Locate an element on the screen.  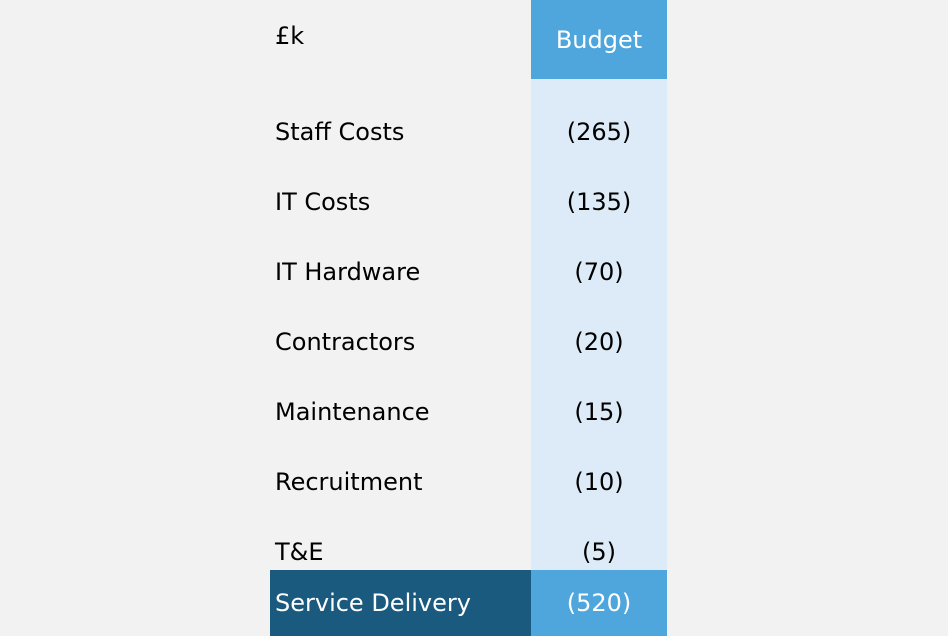
table-row: Maintenance (15) is located at coordinates (468, 412).